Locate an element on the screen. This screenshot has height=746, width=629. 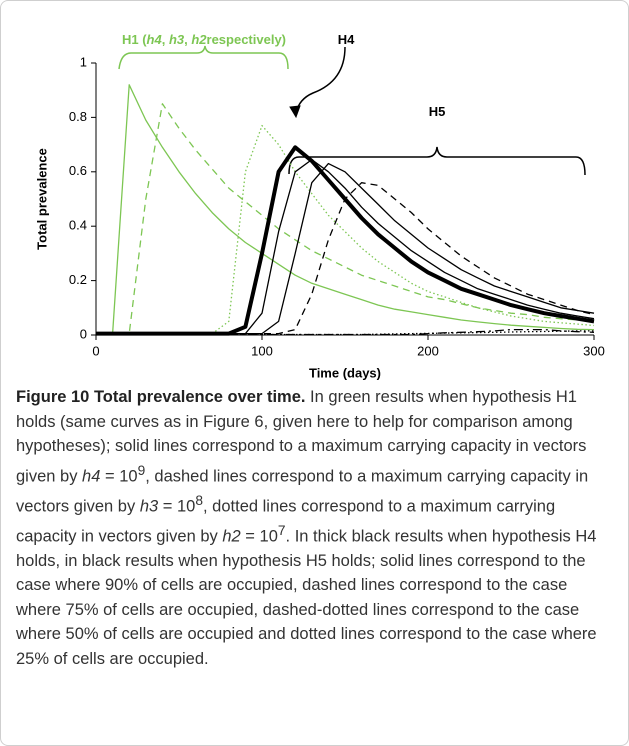
y-tick-label: 0.6 is located at coordinates (78, 170).